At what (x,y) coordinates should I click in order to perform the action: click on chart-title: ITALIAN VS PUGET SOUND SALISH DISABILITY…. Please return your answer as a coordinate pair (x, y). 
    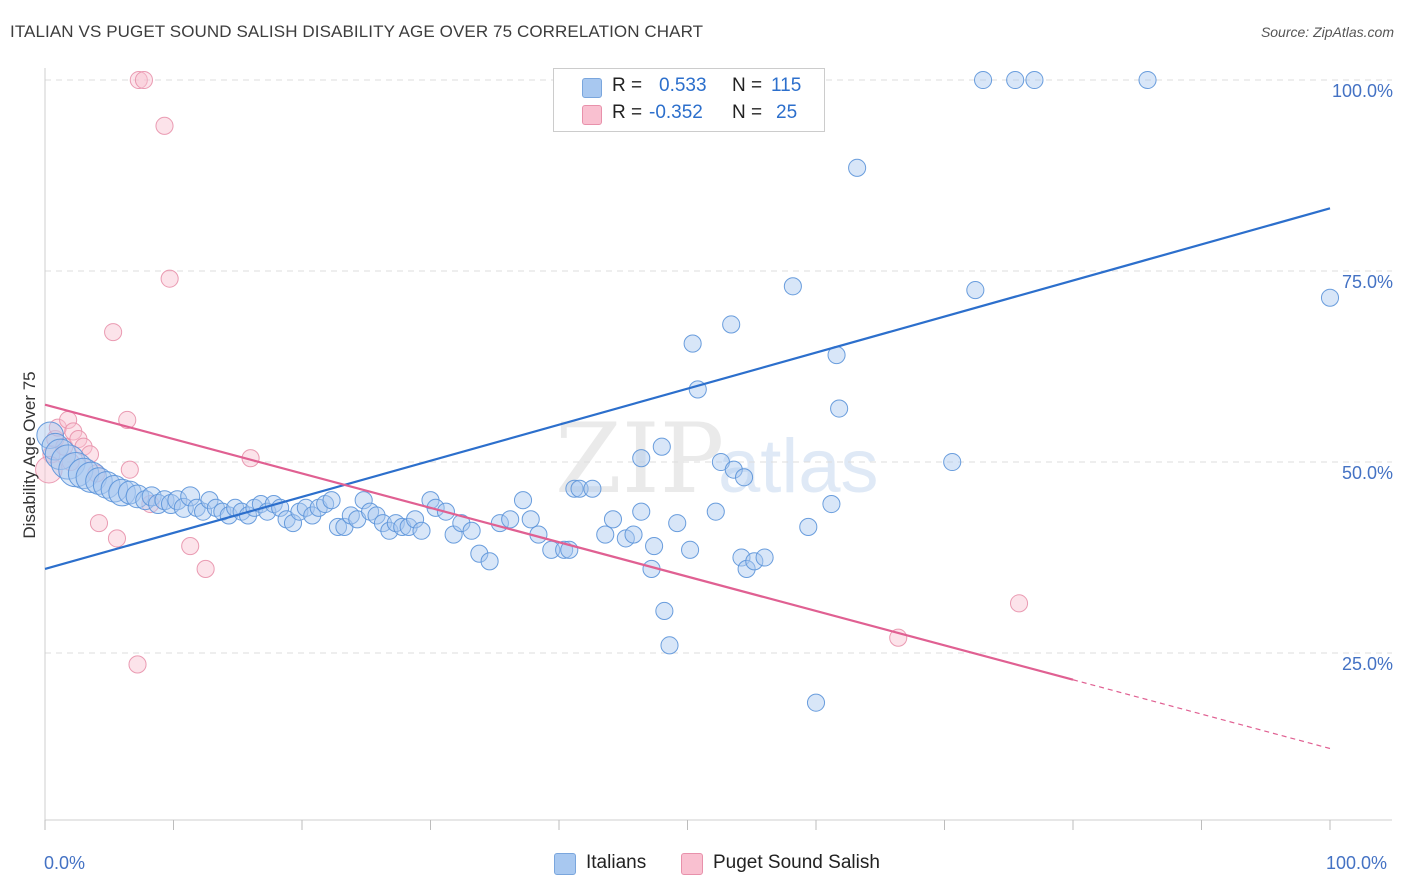
    Looking at the image, I should click on (357, 31).